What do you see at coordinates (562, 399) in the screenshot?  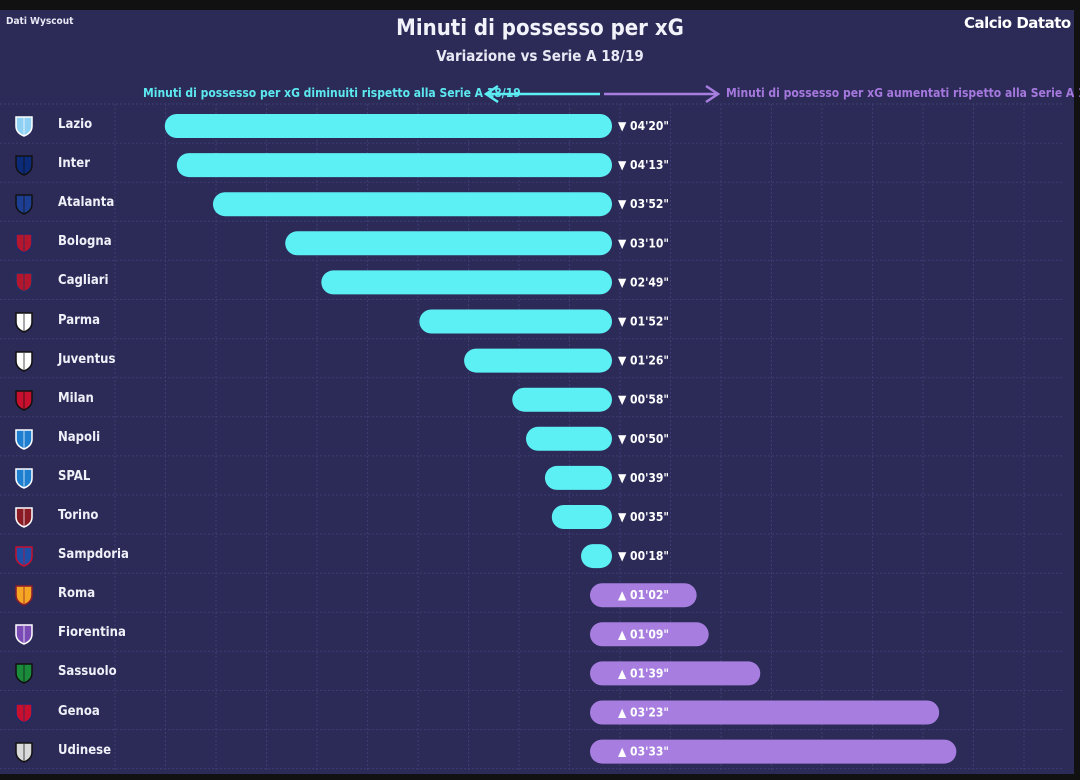 I see `bar-milan` at bounding box center [562, 399].